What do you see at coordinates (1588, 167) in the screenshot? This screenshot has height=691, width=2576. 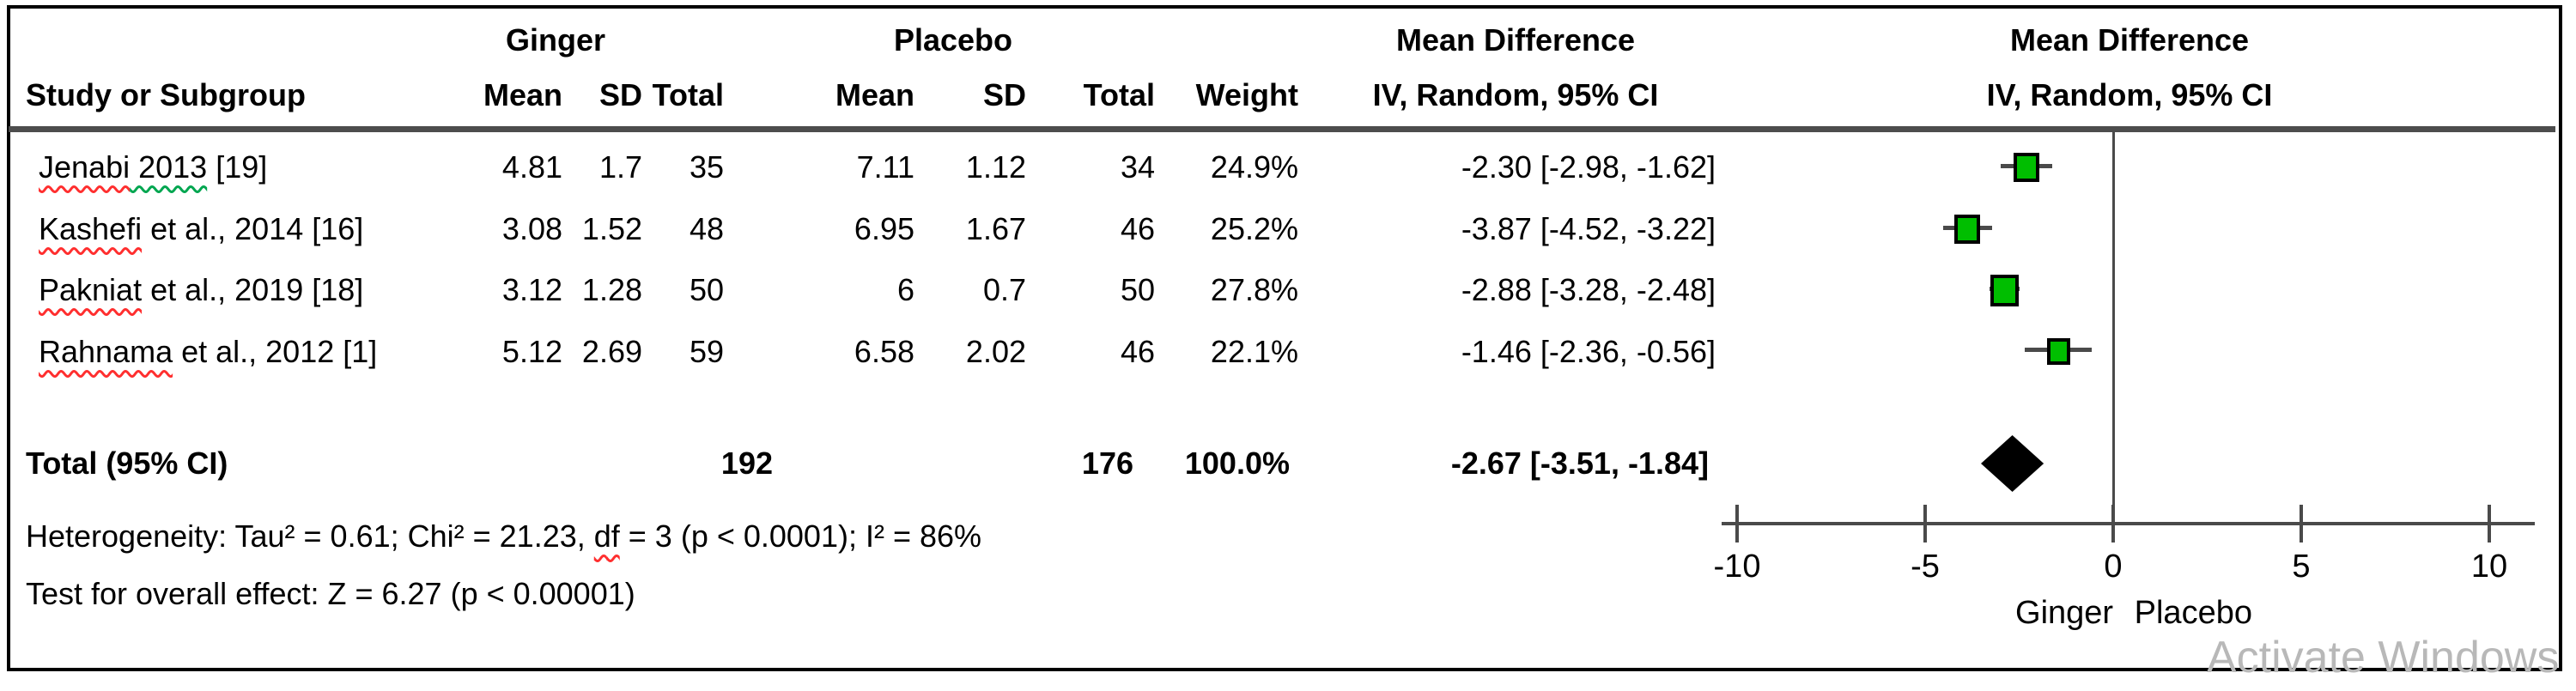 I see `md-ci-value: -2.30 [-2.98, -1.62]` at bounding box center [1588, 167].